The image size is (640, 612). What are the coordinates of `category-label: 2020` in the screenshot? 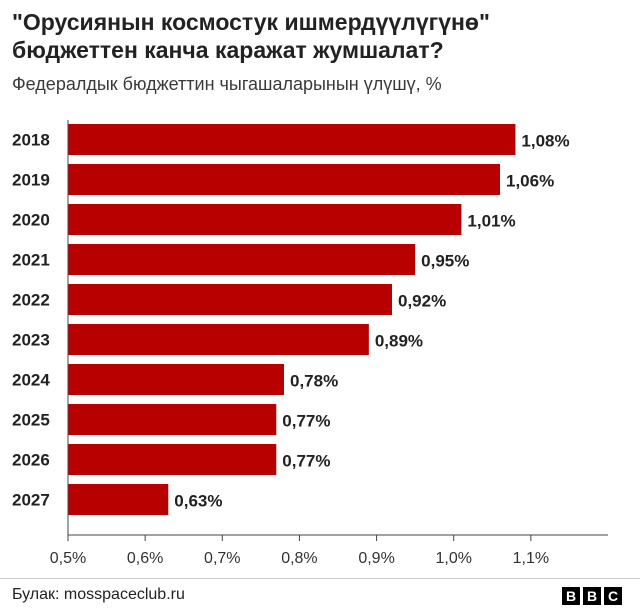 It's located at (31, 220).